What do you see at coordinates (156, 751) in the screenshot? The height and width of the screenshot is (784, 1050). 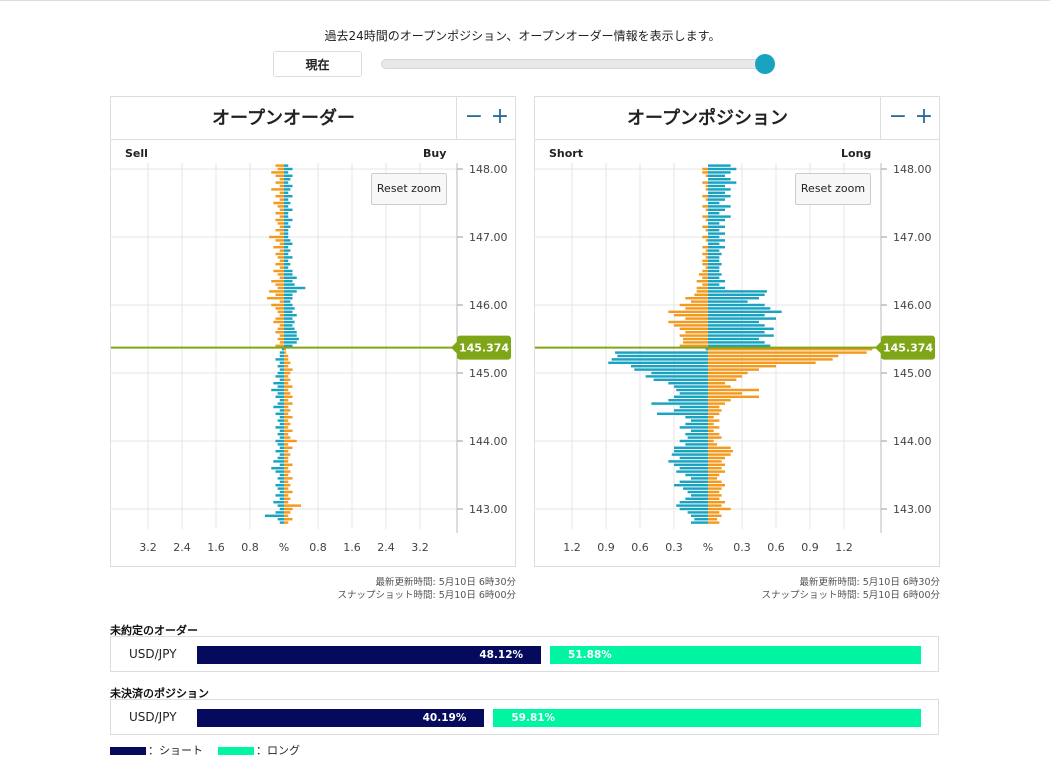 I see `legend-short: ：ショート` at bounding box center [156, 751].